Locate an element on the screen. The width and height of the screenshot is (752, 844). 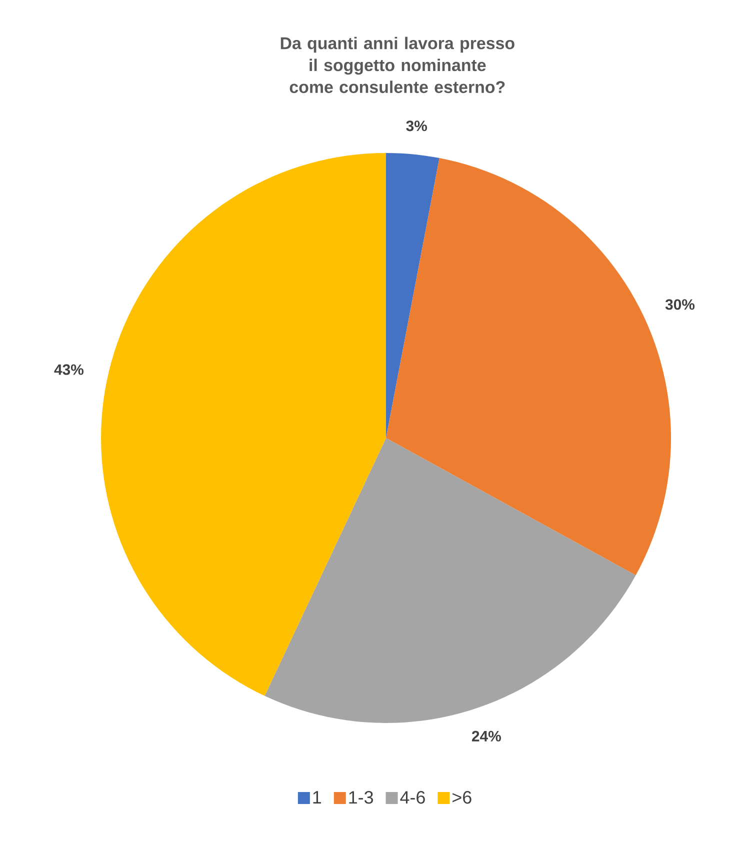
data-label: 43% is located at coordinates (69, 369).